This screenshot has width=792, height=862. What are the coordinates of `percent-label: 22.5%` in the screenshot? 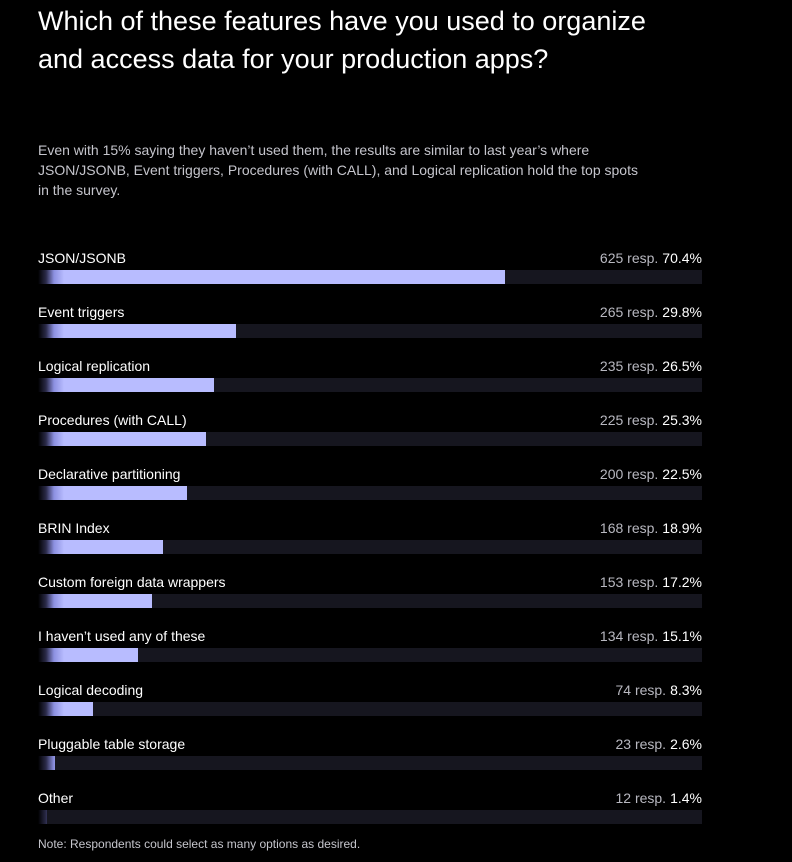 It's located at (682, 474).